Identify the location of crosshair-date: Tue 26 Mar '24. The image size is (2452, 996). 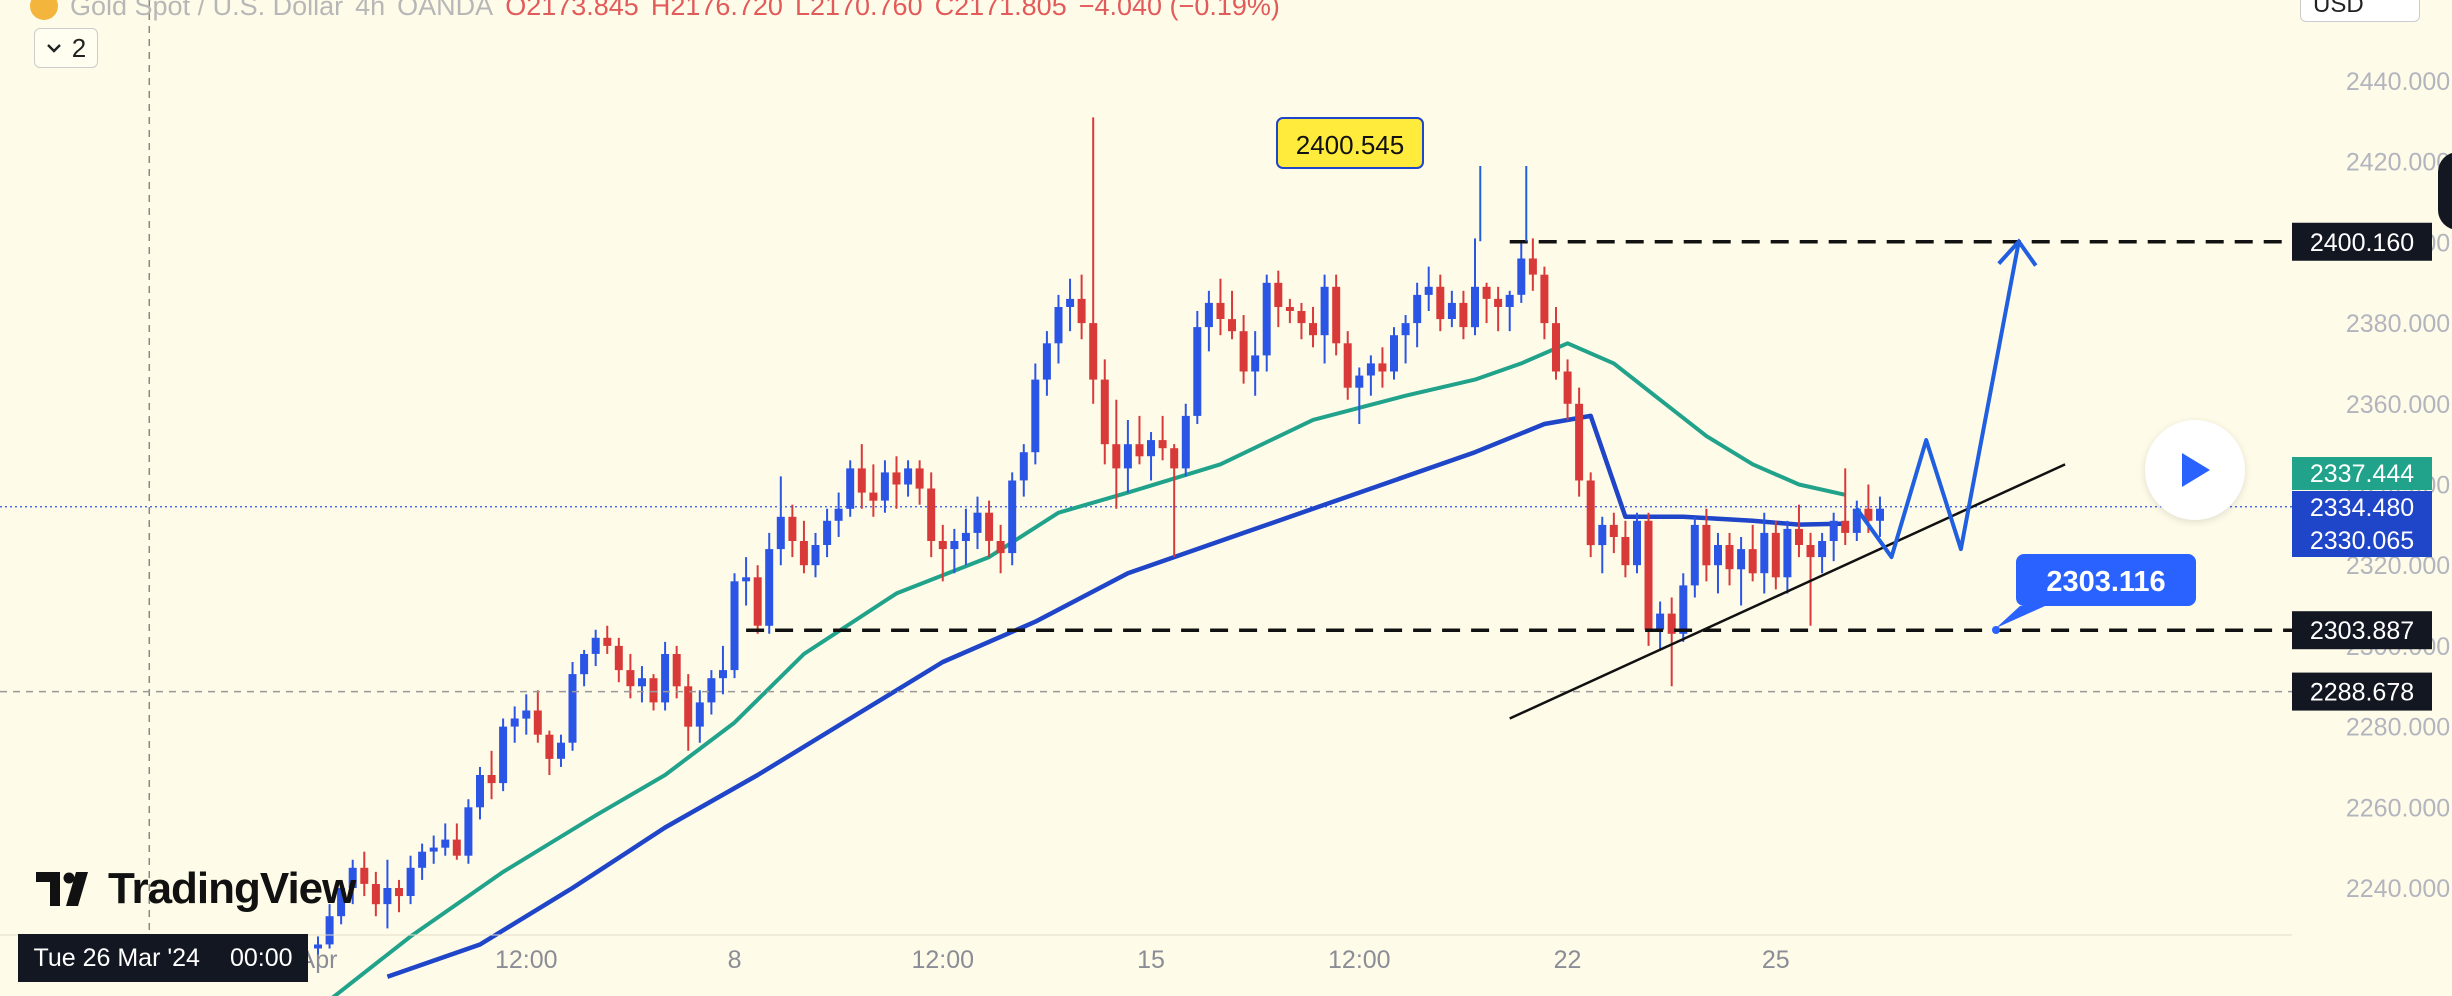
(116, 957).